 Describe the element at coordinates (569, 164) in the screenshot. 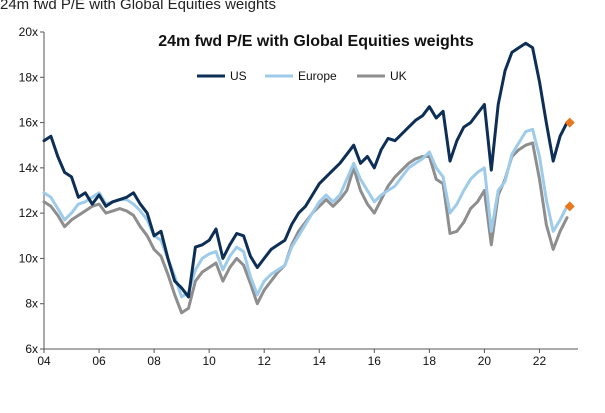

I see `marker-layer` at that location.